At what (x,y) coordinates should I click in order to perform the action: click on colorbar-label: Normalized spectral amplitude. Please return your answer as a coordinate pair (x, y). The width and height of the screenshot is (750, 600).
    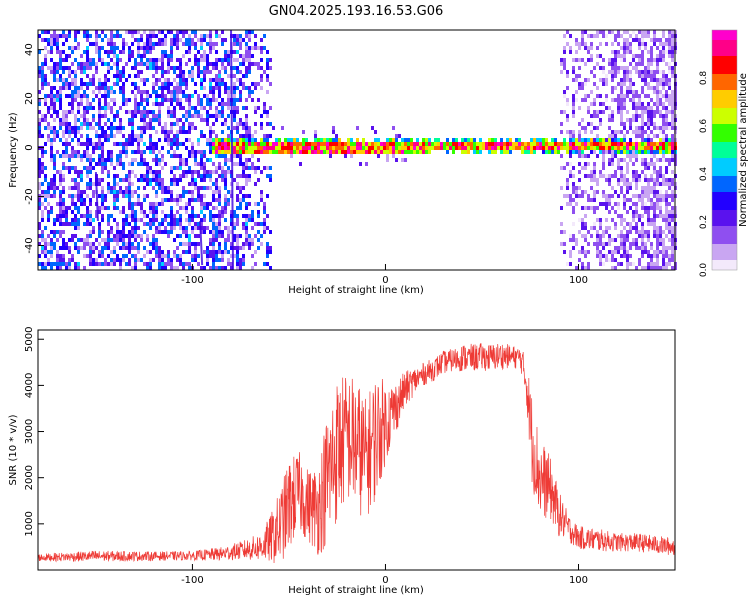
    Looking at the image, I should click on (743, 150).